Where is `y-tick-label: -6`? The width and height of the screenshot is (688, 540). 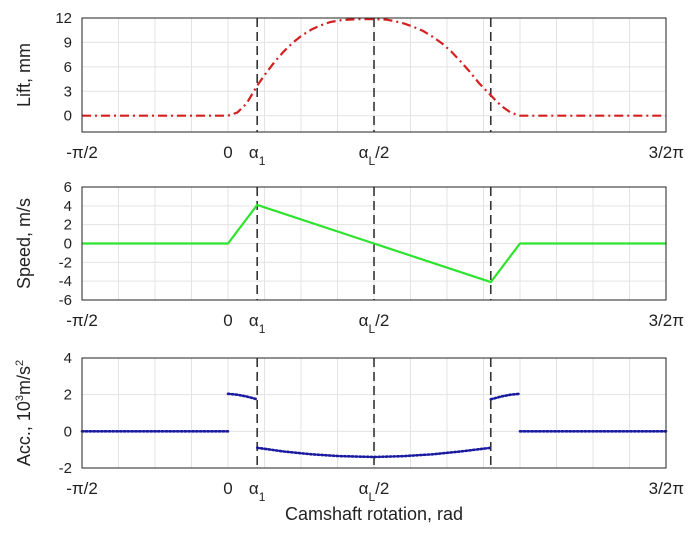 y-tick-label: -6 is located at coordinates (65, 300).